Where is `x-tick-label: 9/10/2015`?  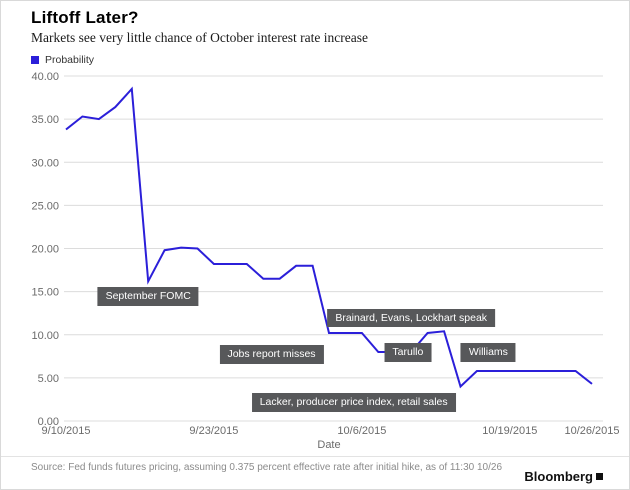 x-tick-label: 9/10/2015 is located at coordinates (66, 431).